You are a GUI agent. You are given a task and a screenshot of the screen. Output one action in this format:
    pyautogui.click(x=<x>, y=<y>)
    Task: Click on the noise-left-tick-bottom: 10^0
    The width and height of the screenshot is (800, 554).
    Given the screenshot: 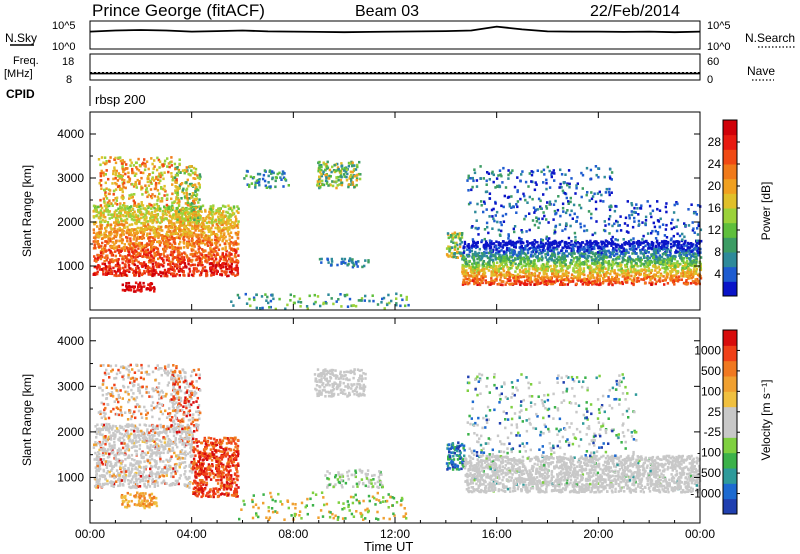 What is the action you would take?
    pyautogui.click(x=64, y=47)
    